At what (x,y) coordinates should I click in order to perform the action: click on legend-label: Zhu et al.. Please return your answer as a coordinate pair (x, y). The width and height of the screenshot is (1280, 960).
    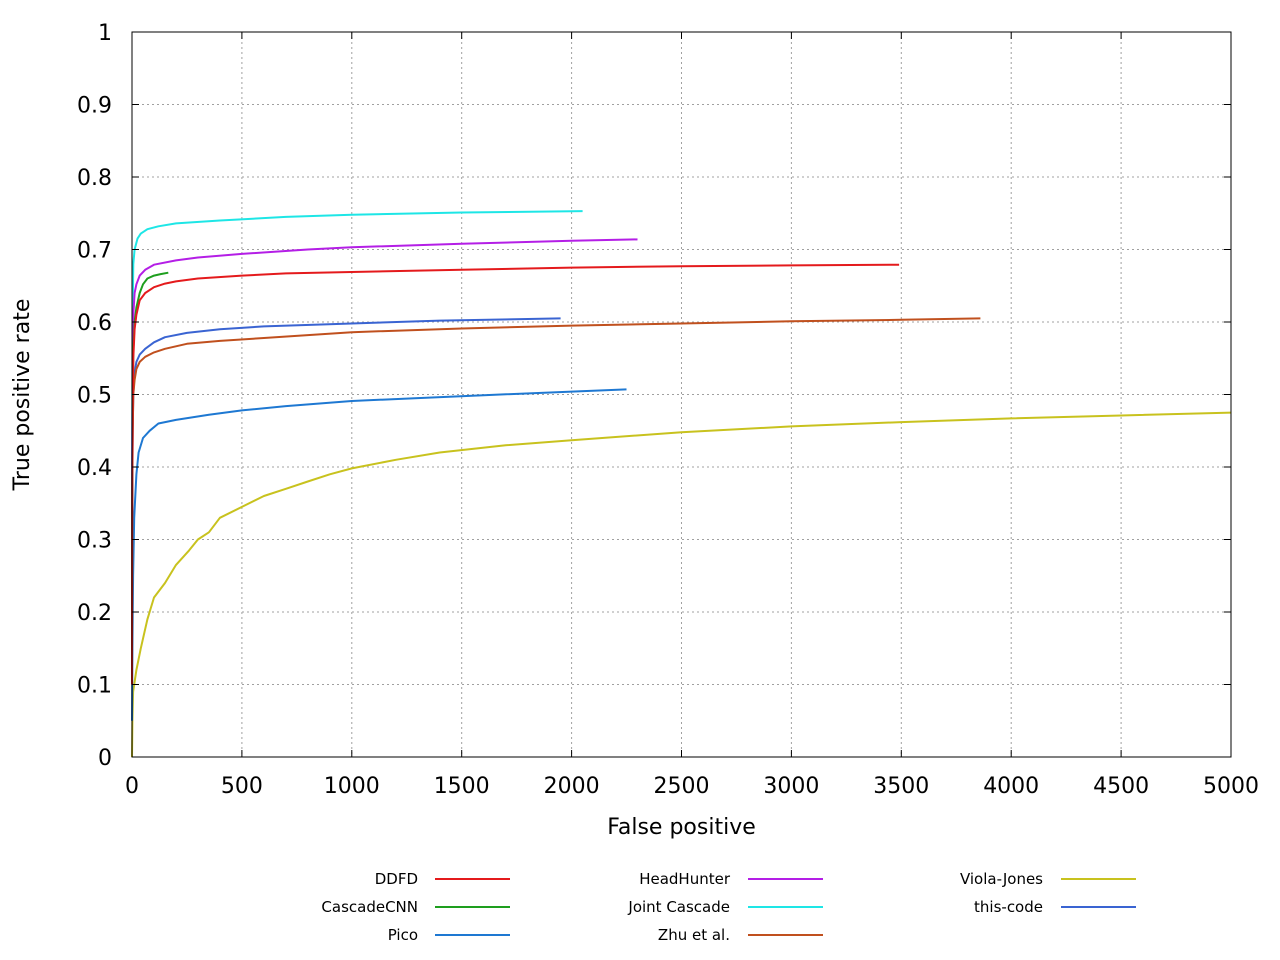
    Looking at the image, I should click on (694, 935).